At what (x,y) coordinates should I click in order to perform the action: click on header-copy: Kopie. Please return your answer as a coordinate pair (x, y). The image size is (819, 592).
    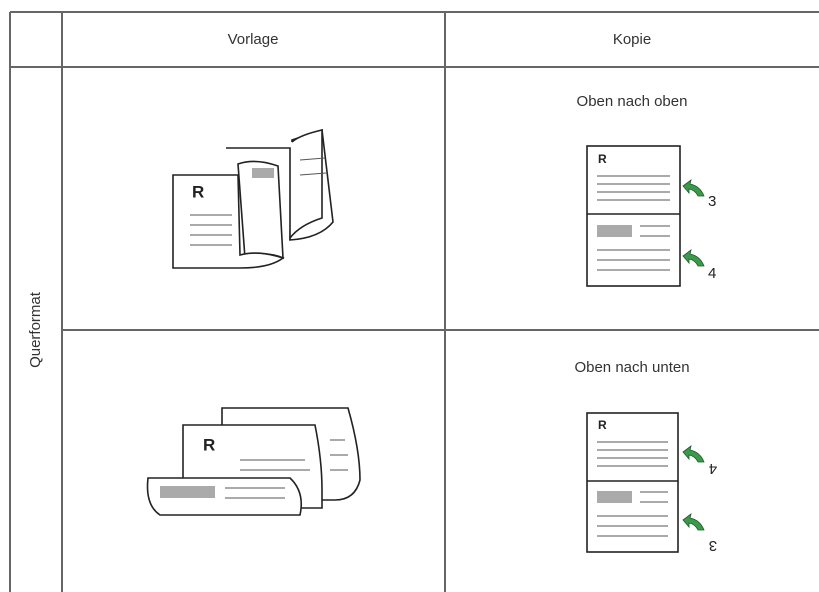
    Looking at the image, I should click on (632, 39).